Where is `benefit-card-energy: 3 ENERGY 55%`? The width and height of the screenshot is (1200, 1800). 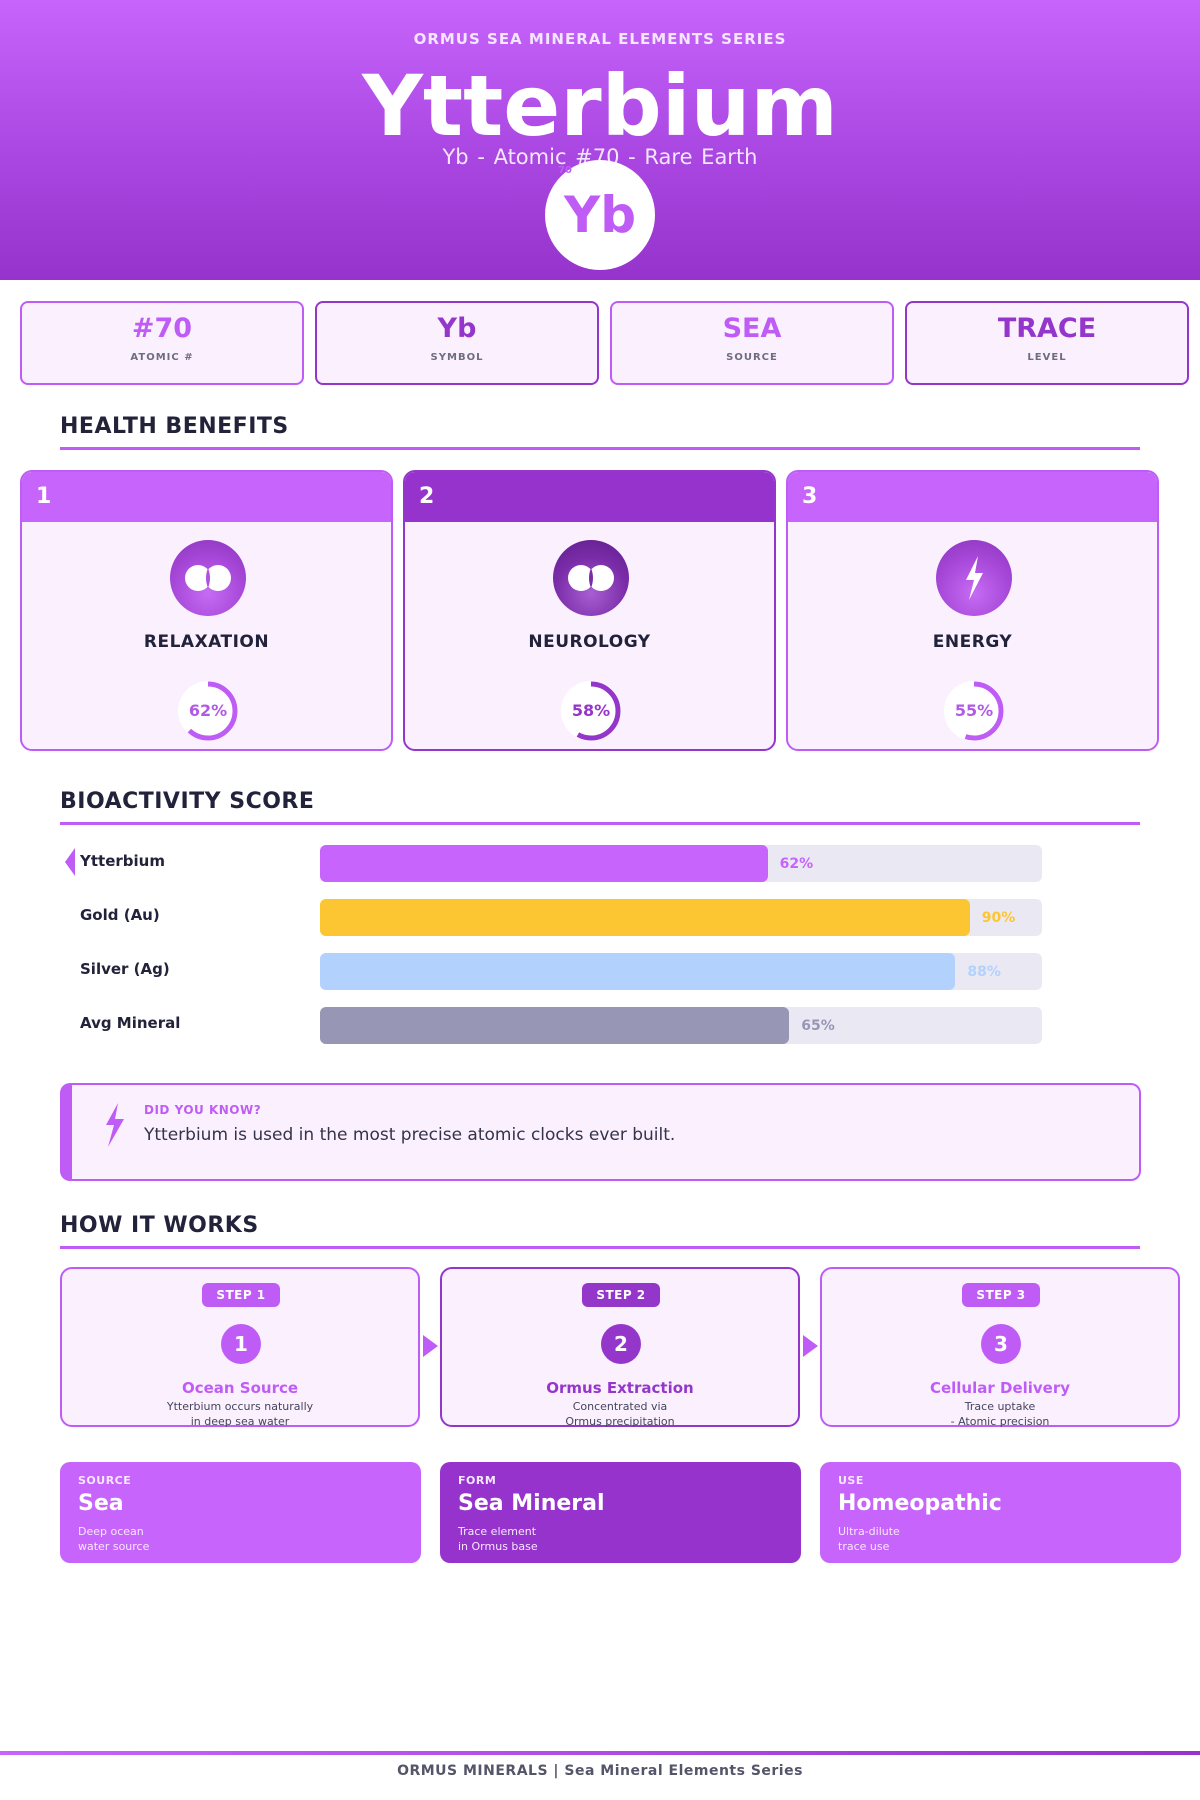
benefit-card-energy: 3 ENERGY 55% is located at coordinates (972, 610).